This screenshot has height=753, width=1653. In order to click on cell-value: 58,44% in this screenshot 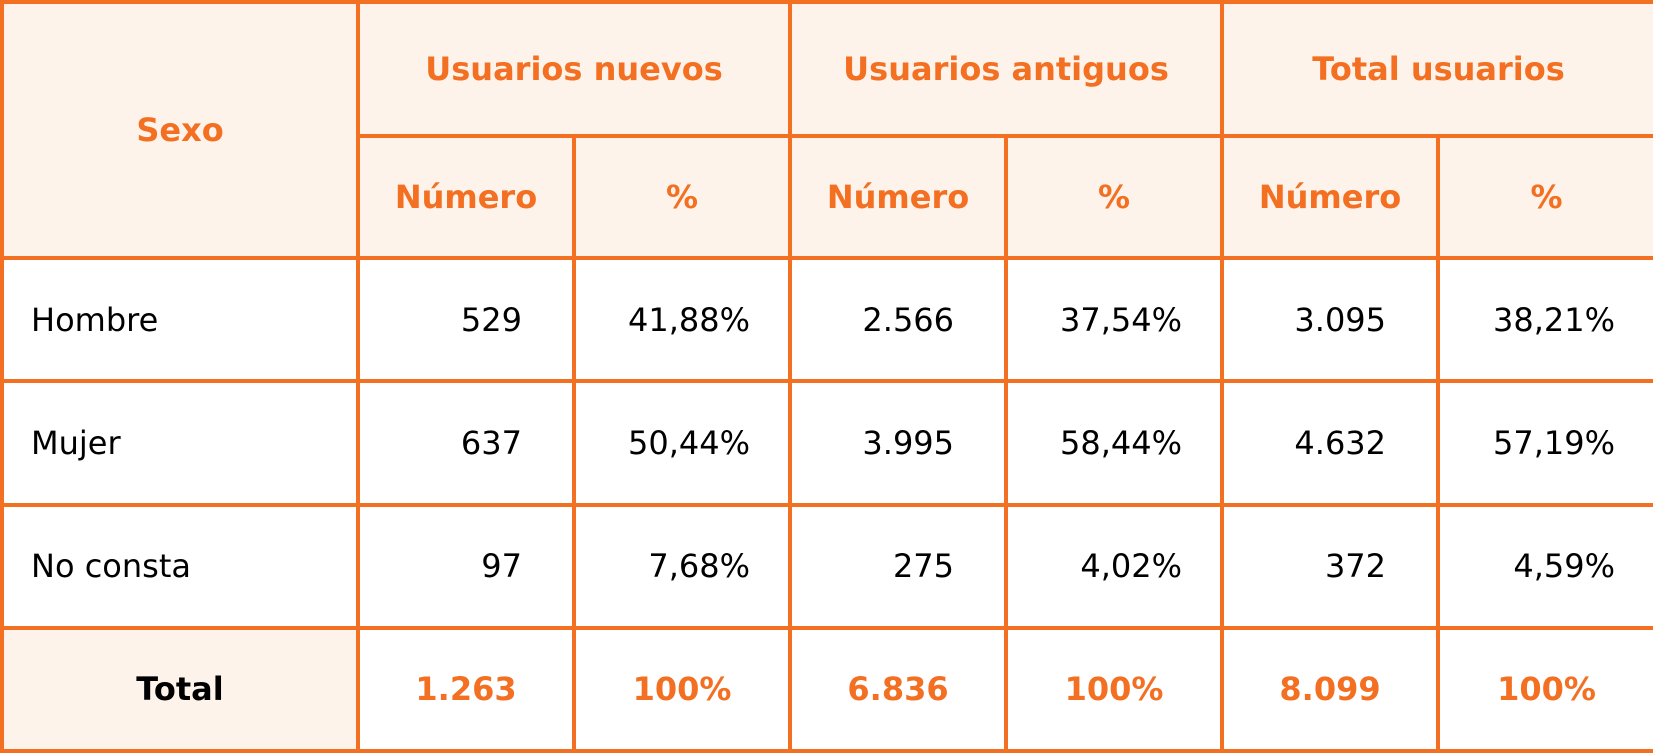, I will do `click(1114, 443)`.